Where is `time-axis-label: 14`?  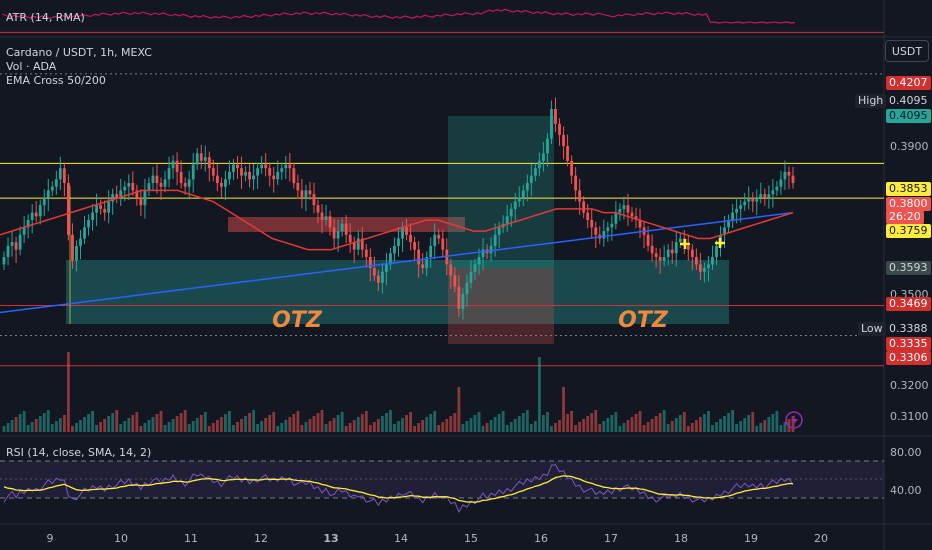 time-axis-label: 14 is located at coordinates (401, 538).